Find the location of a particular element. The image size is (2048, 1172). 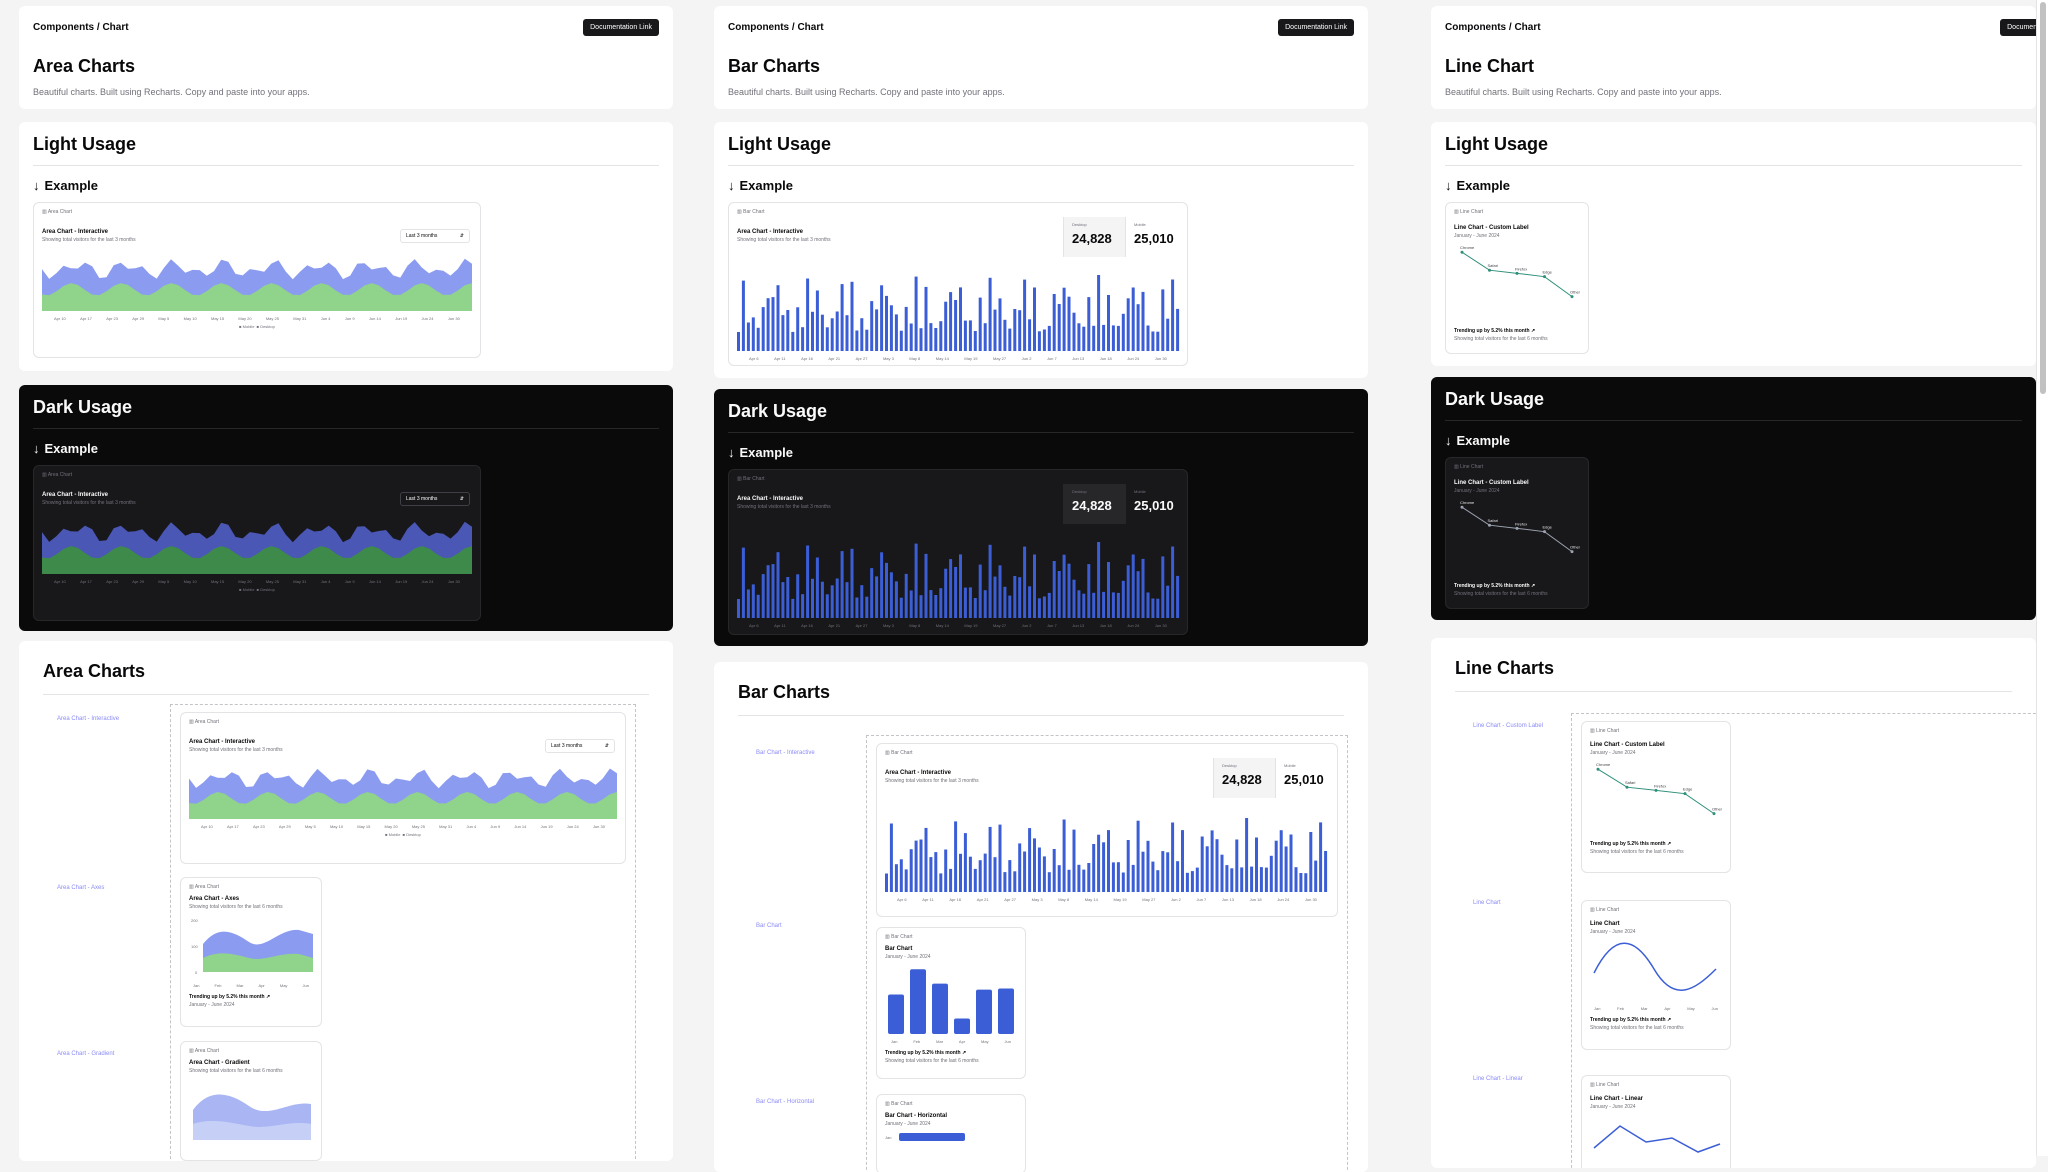

example-link: Area Chart - Interactive is located at coordinates (88, 719).